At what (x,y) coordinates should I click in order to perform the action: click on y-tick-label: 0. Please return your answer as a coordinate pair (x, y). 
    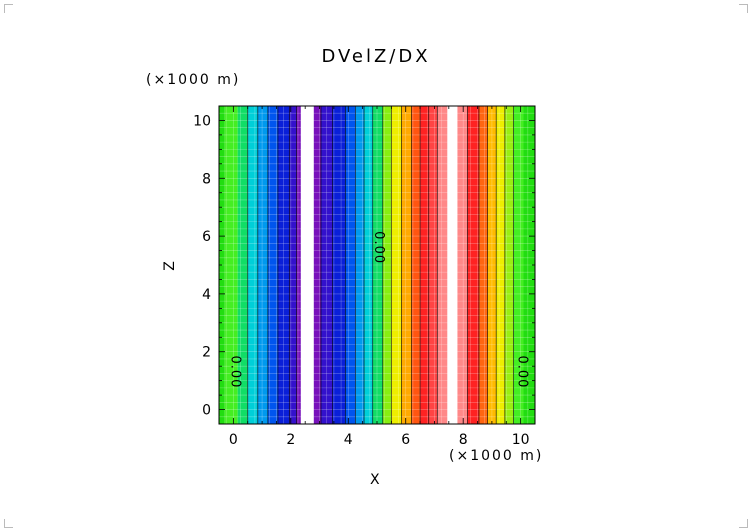
    Looking at the image, I should click on (206, 411).